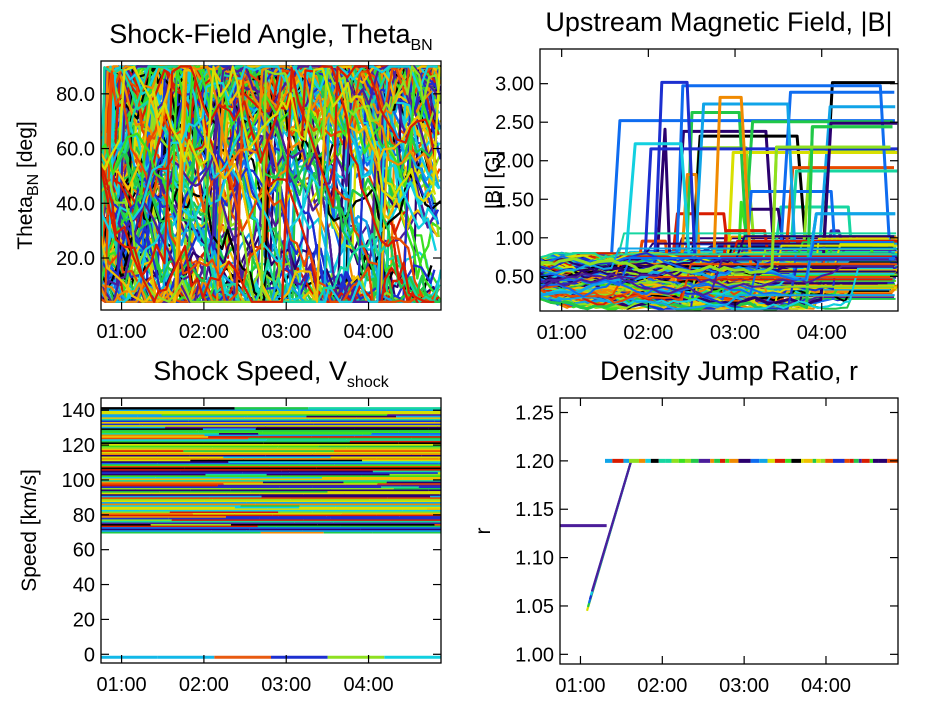 The width and height of the screenshot is (936, 720). I want to click on theta-plot-frame, so click(271, 185).